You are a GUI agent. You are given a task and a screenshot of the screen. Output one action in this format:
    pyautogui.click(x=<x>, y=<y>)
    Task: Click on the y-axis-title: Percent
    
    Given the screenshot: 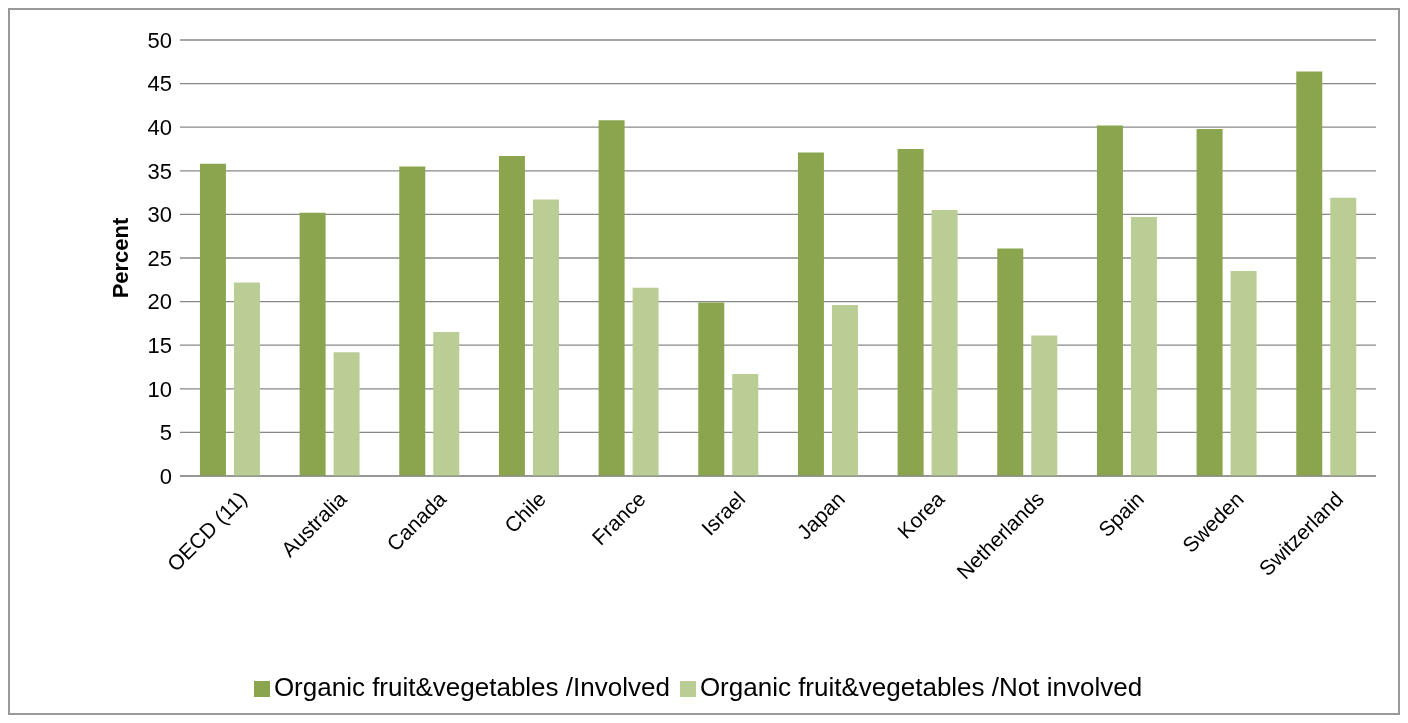 What is the action you would take?
    pyautogui.click(x=120, y=257)
    